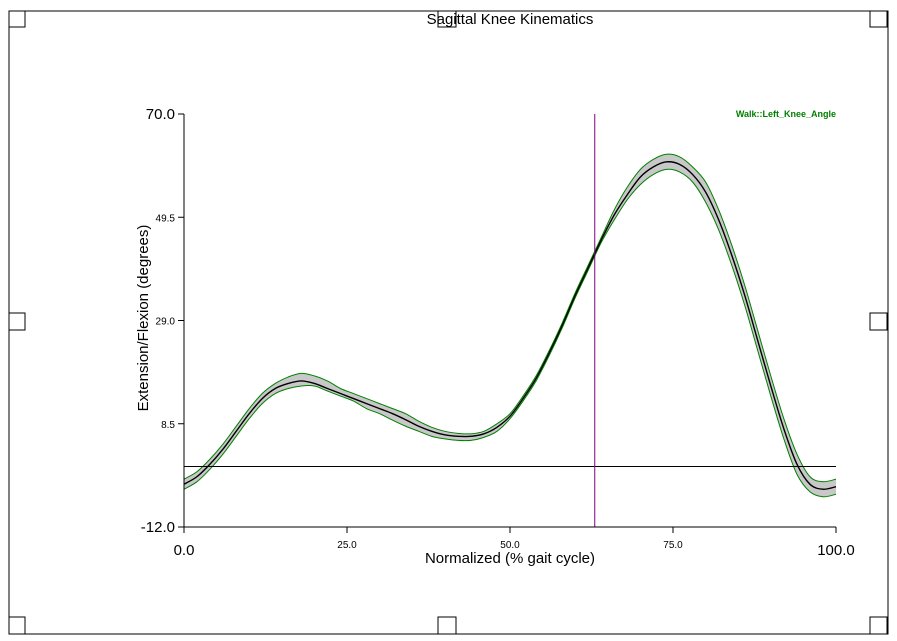 This screenshot has height=641, width=897. Describe the element at coordinates (836, 550) in the screenshot. I see `x-tick-label: 100.0` at that location.